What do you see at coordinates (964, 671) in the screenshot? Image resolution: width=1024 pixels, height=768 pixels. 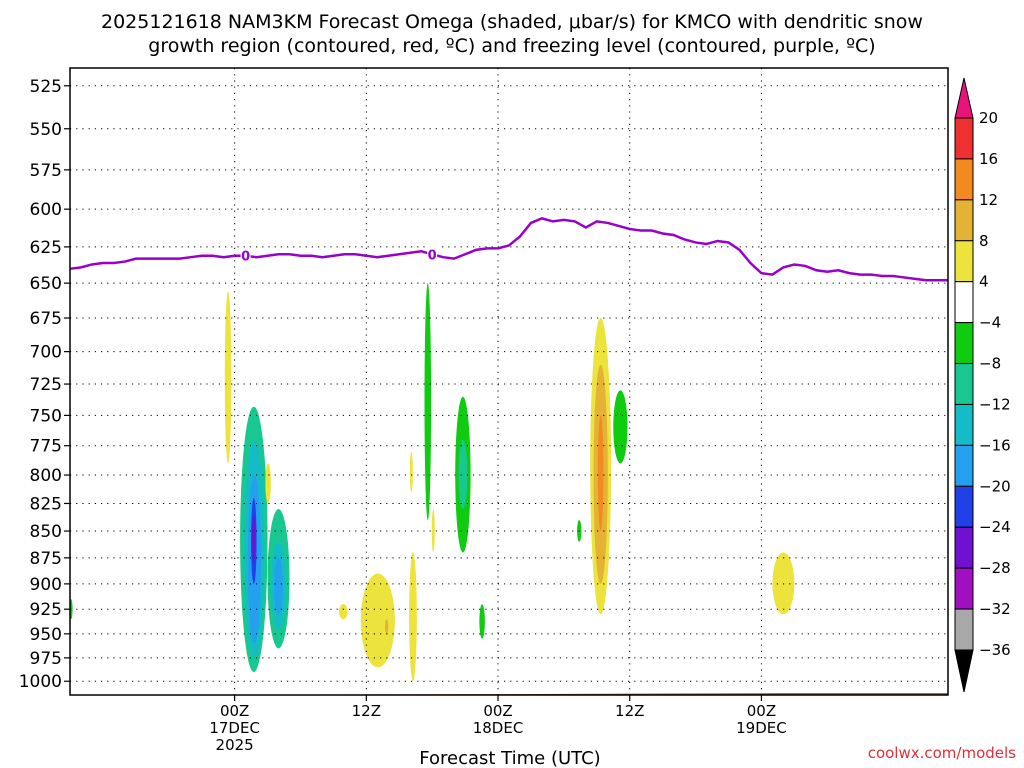 I see `colorbar-bottom-extend` at bounding box center [964, 671].